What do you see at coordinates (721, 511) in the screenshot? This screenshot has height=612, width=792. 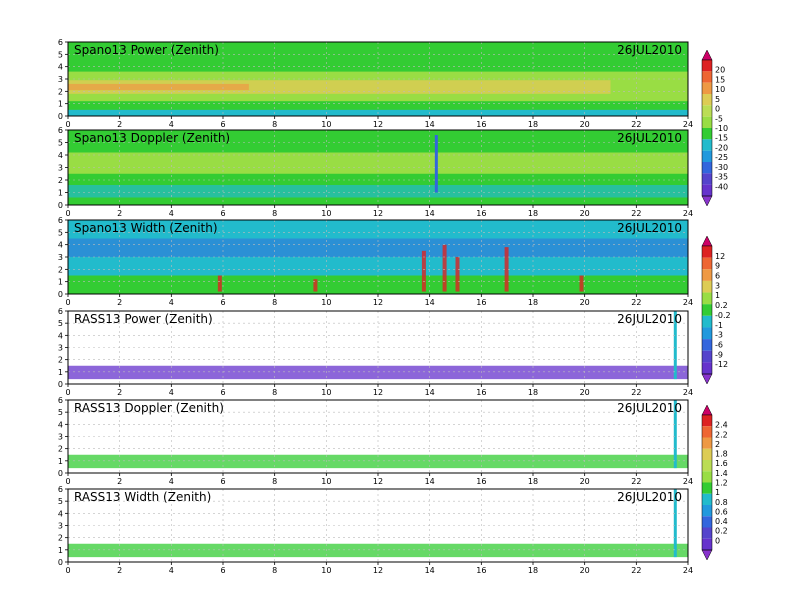 I see `colorbar-label: 0.6` at bounding box center [721, 511].